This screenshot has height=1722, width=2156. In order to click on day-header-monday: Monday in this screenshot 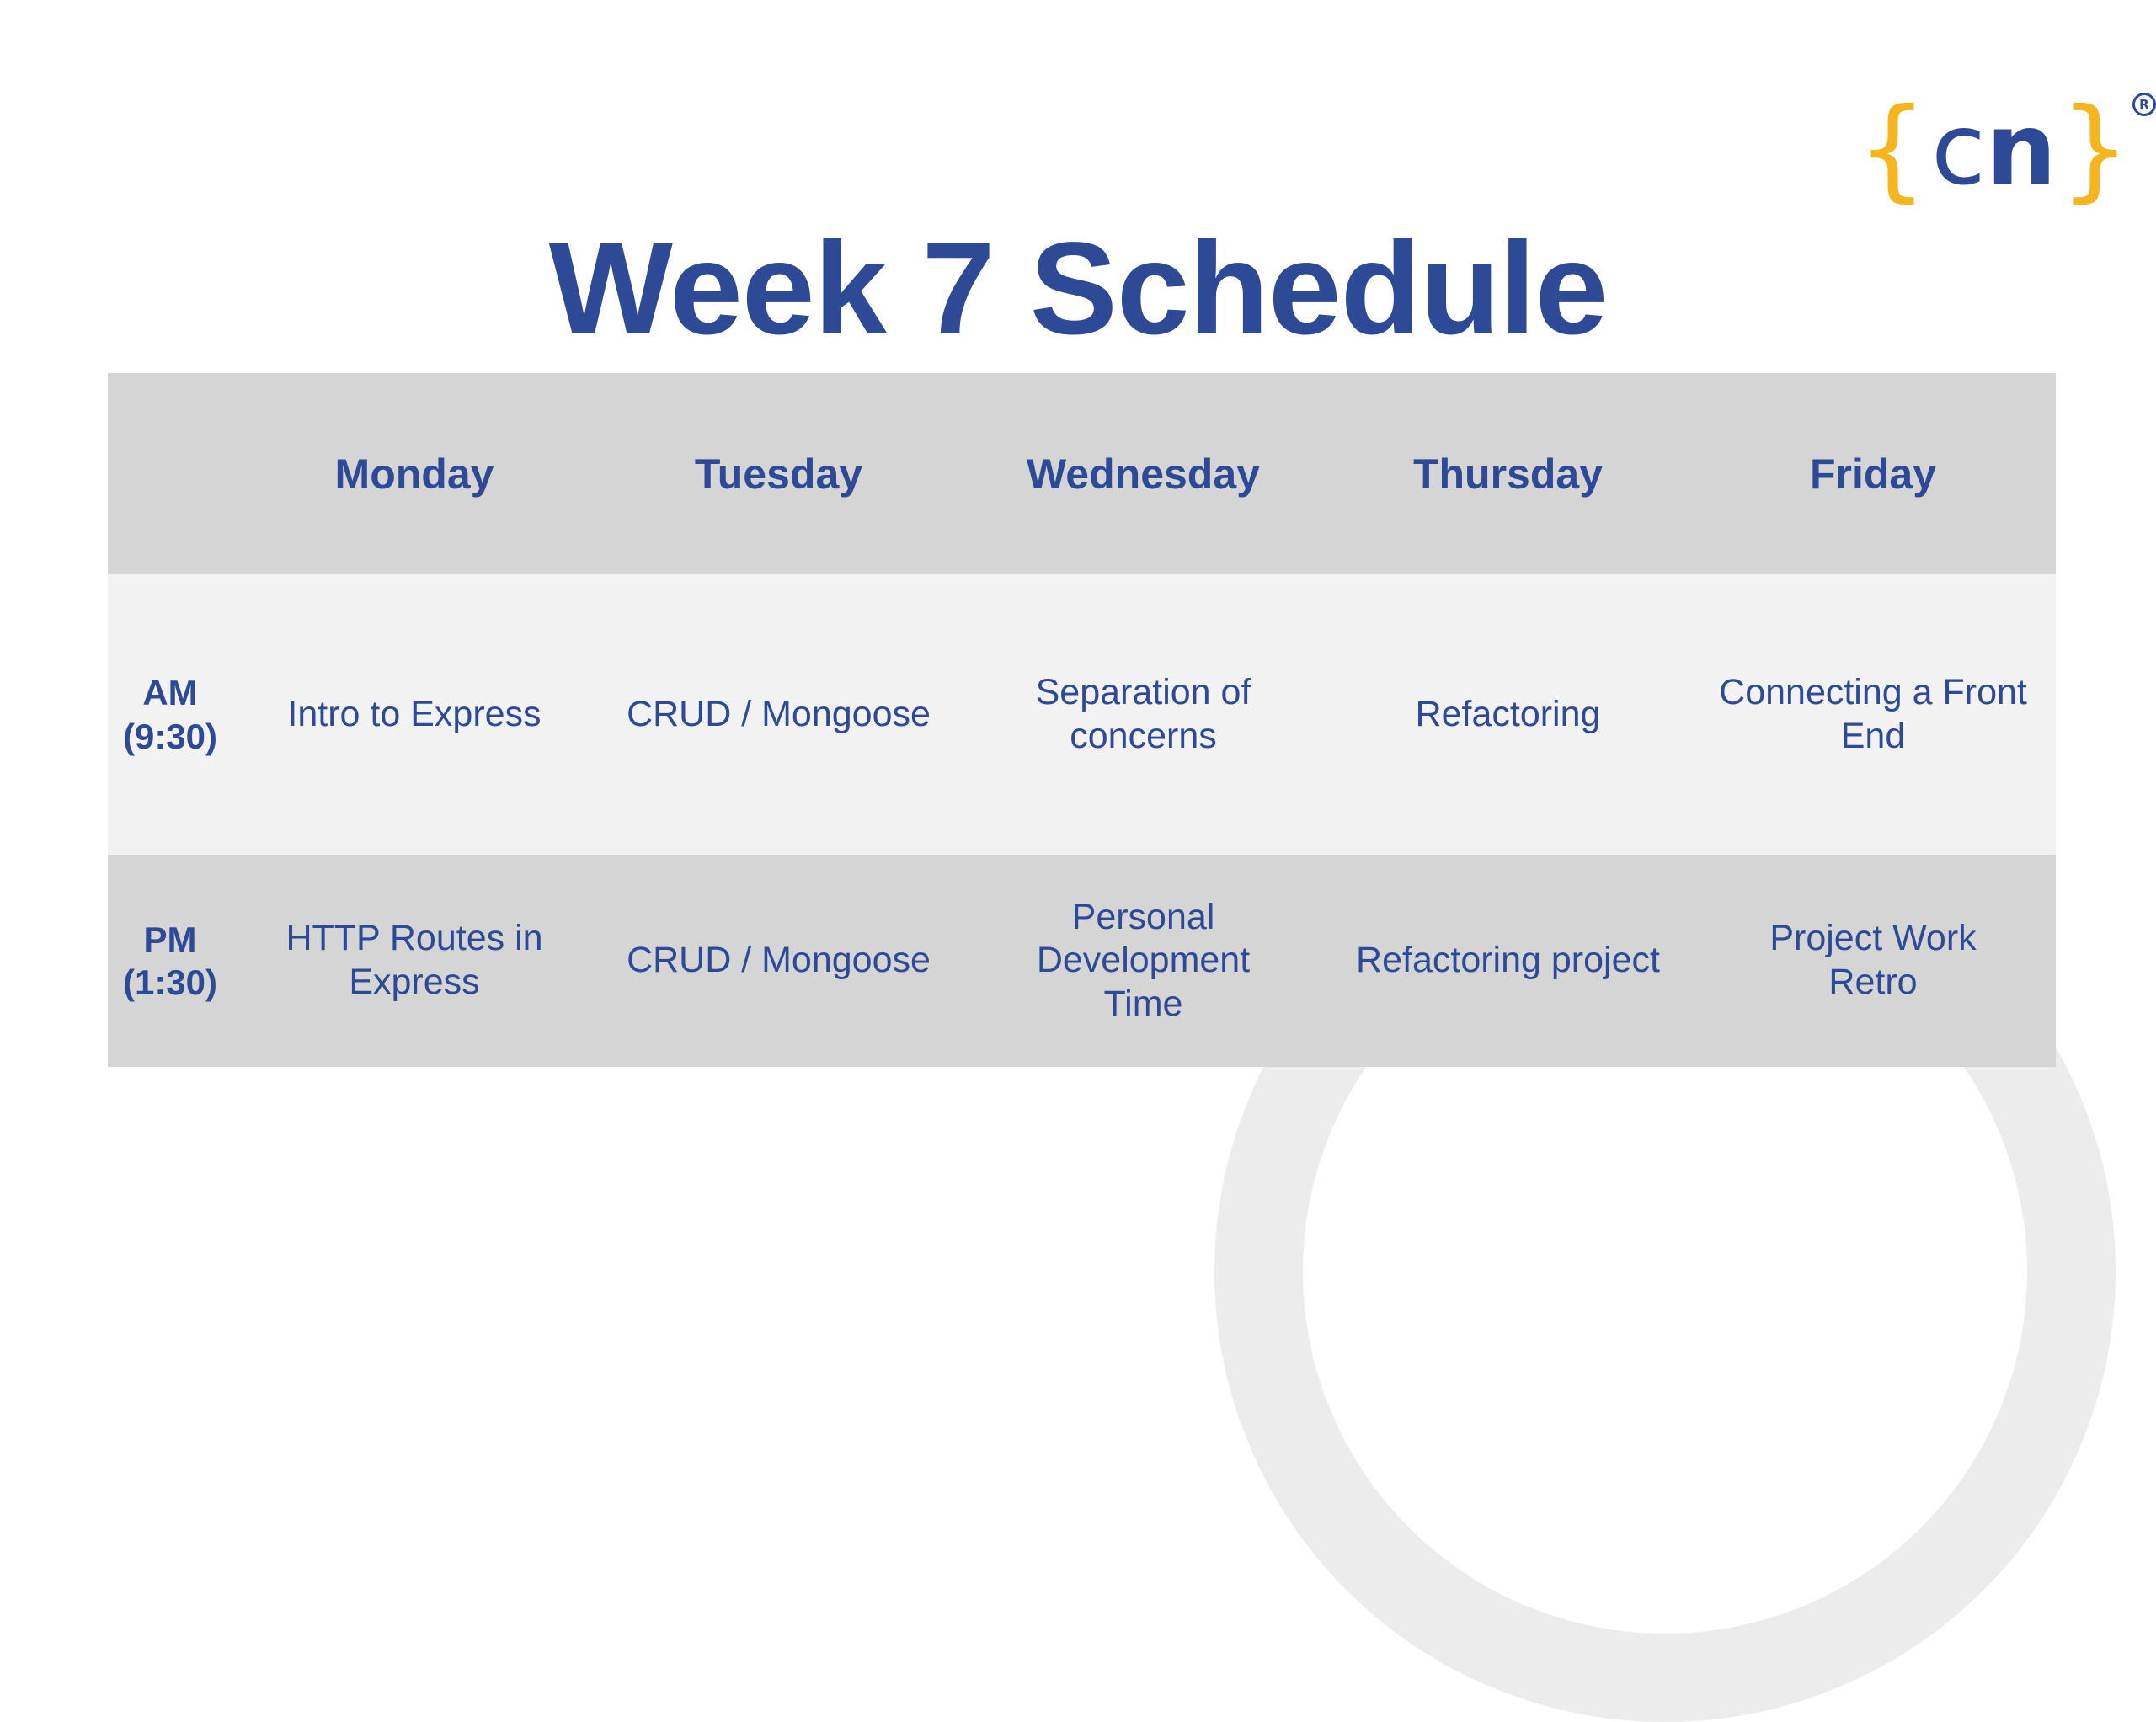, I will do `click(414, 474)`.